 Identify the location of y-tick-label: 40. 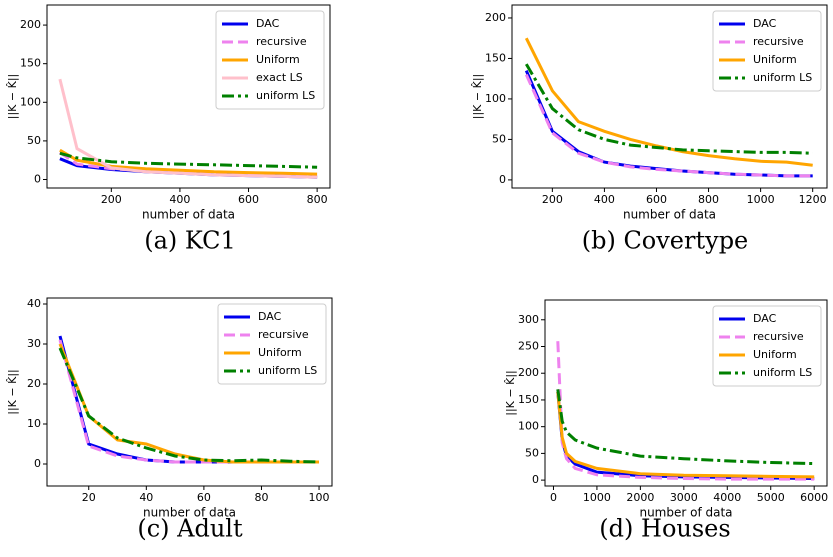
(34, 303).